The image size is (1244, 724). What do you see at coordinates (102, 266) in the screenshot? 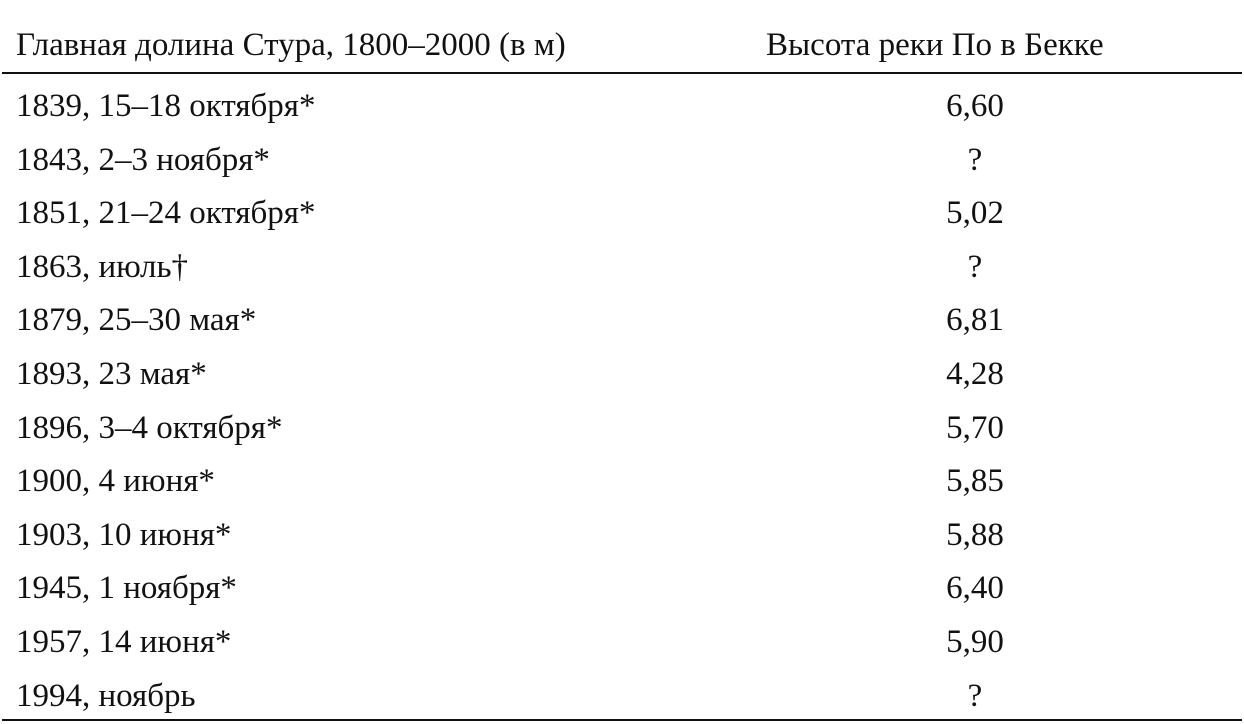
I see `date-cell: 1863, июль†` at bounding box center [102, 266].